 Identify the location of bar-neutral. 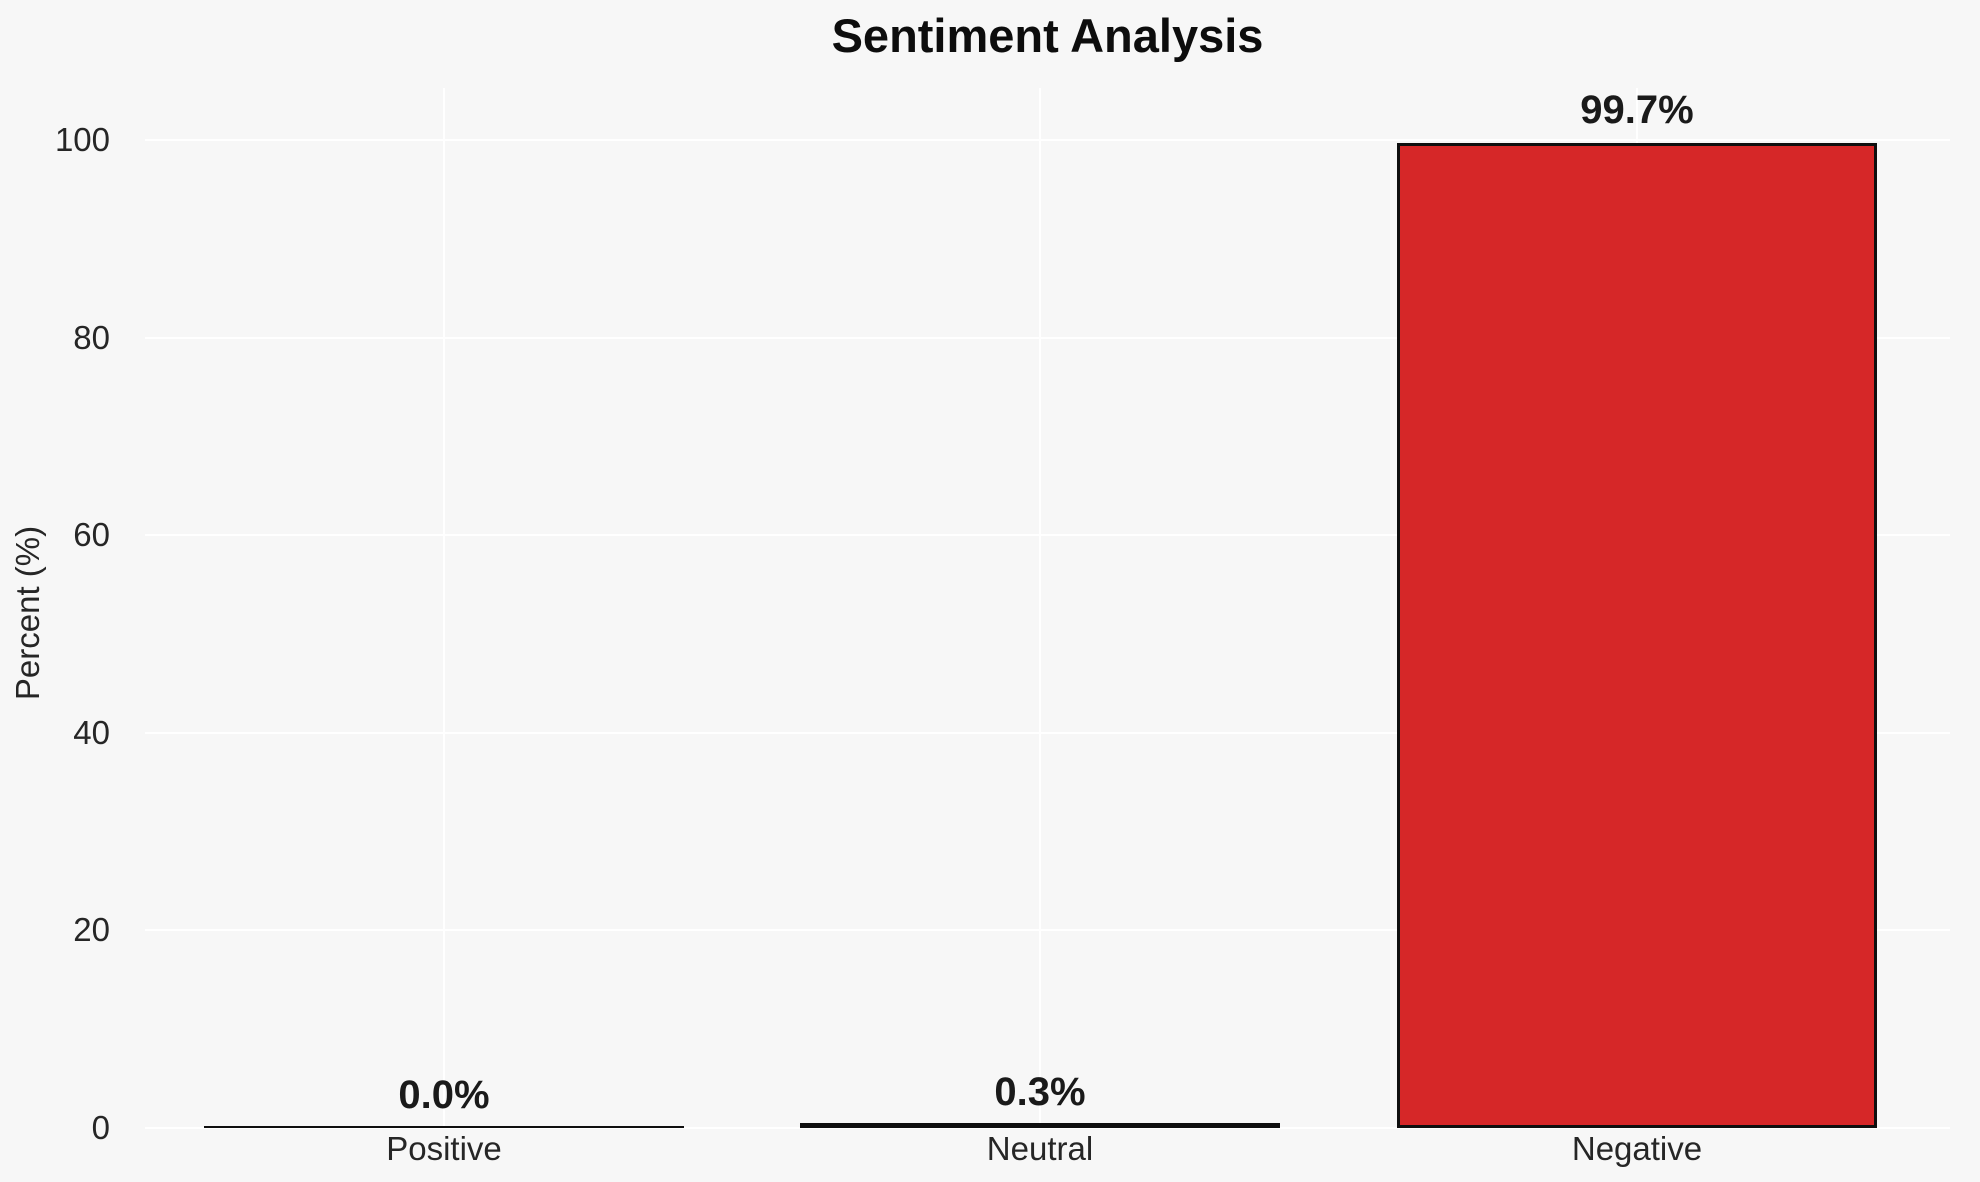
(1040, 1125).